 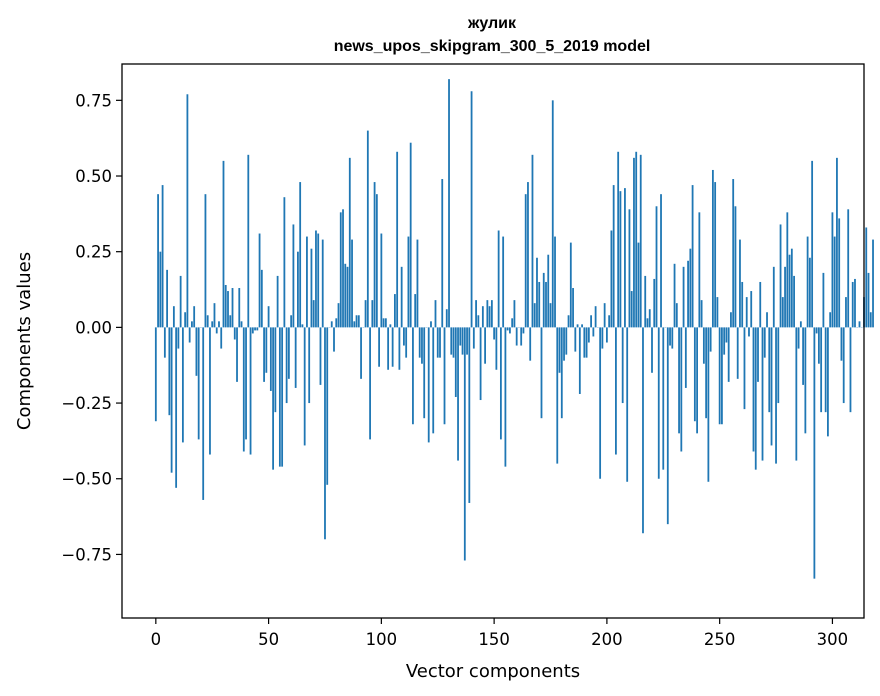 I want to click on x-axis-label: Vector components, so click(x=493, y=671).